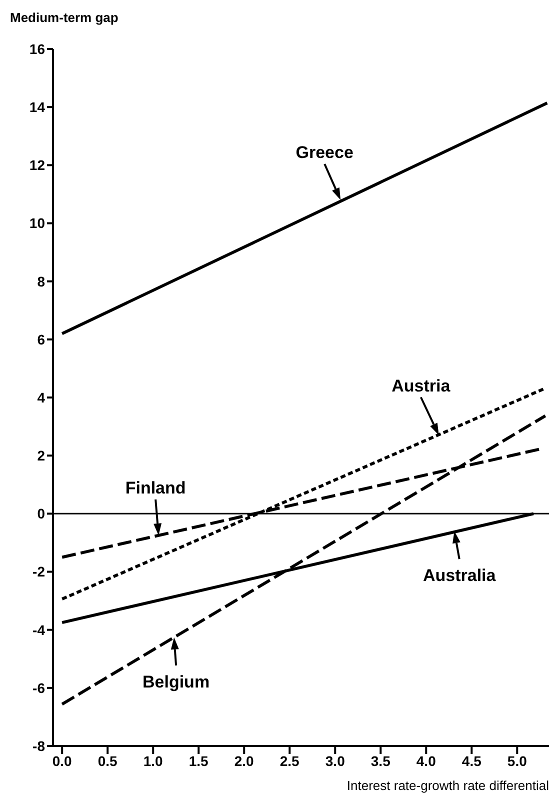 This screenshot has width=551, height=804. What do you see at coordinates (41, 514) in the screenshot?
I see `y-tick-label: 0` at bounding box center [41, 514].